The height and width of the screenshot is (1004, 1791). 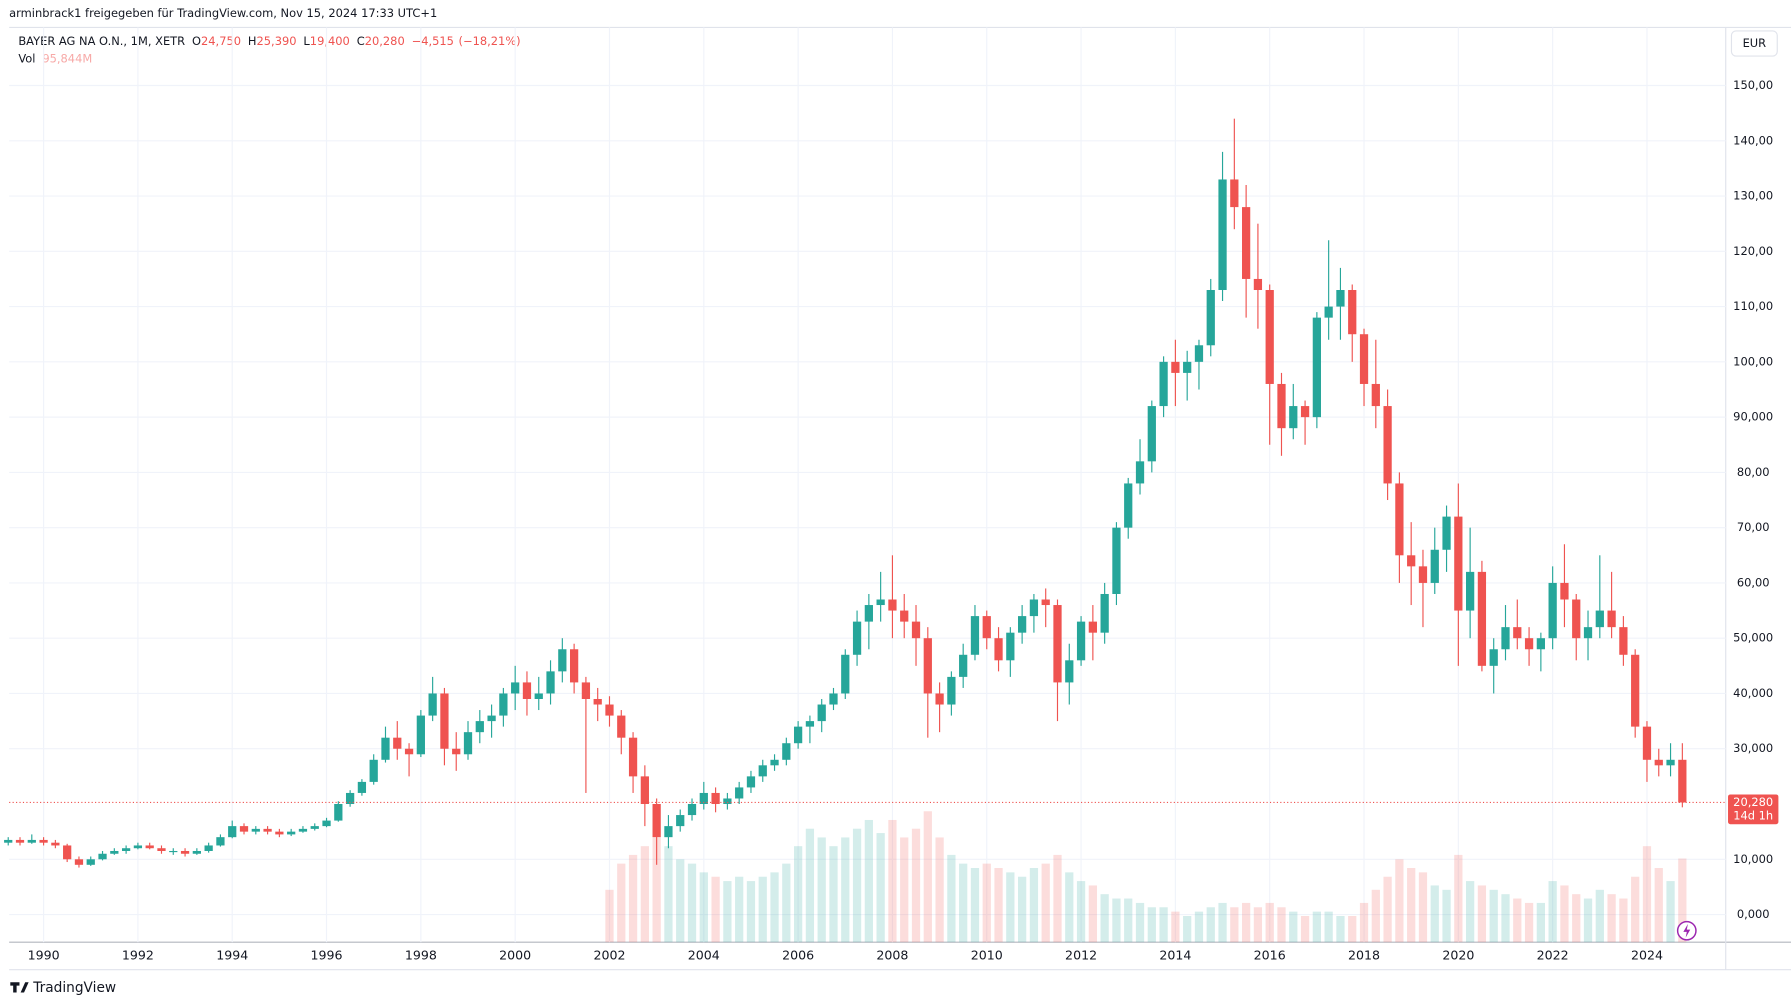 What do you see at coordinates (221, 41) in the screenshot?
I see `ohlc-value: 24,750` at bounding box center [221, 41].